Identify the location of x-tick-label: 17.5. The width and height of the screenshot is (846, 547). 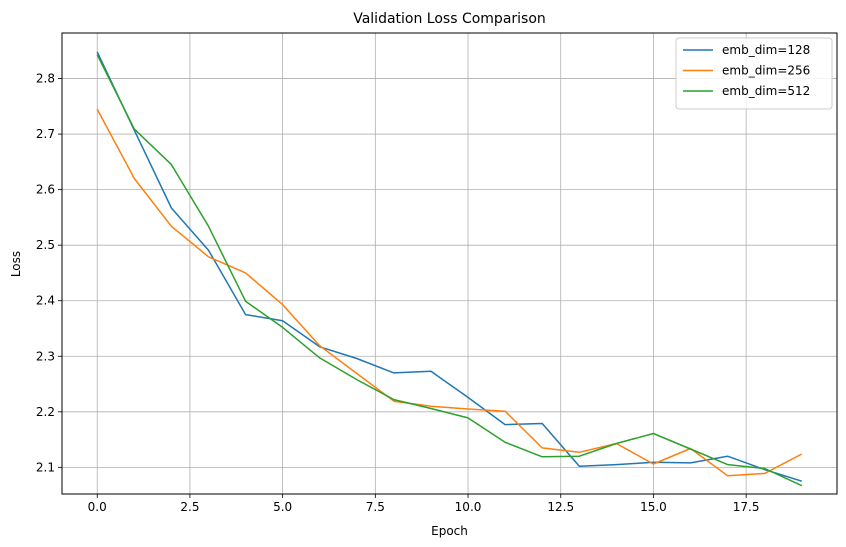
(746, 507).